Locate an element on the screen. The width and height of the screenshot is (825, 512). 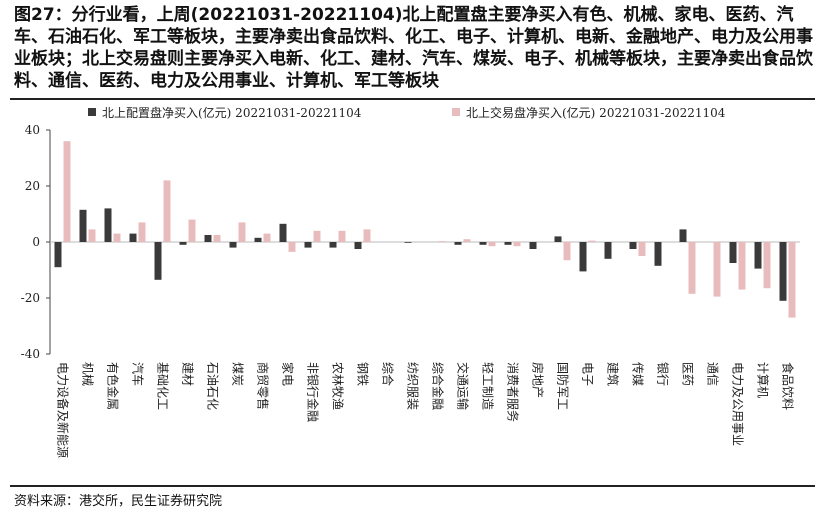
x-tick-label: 食品饮料 is located at coordinates (788, 386).